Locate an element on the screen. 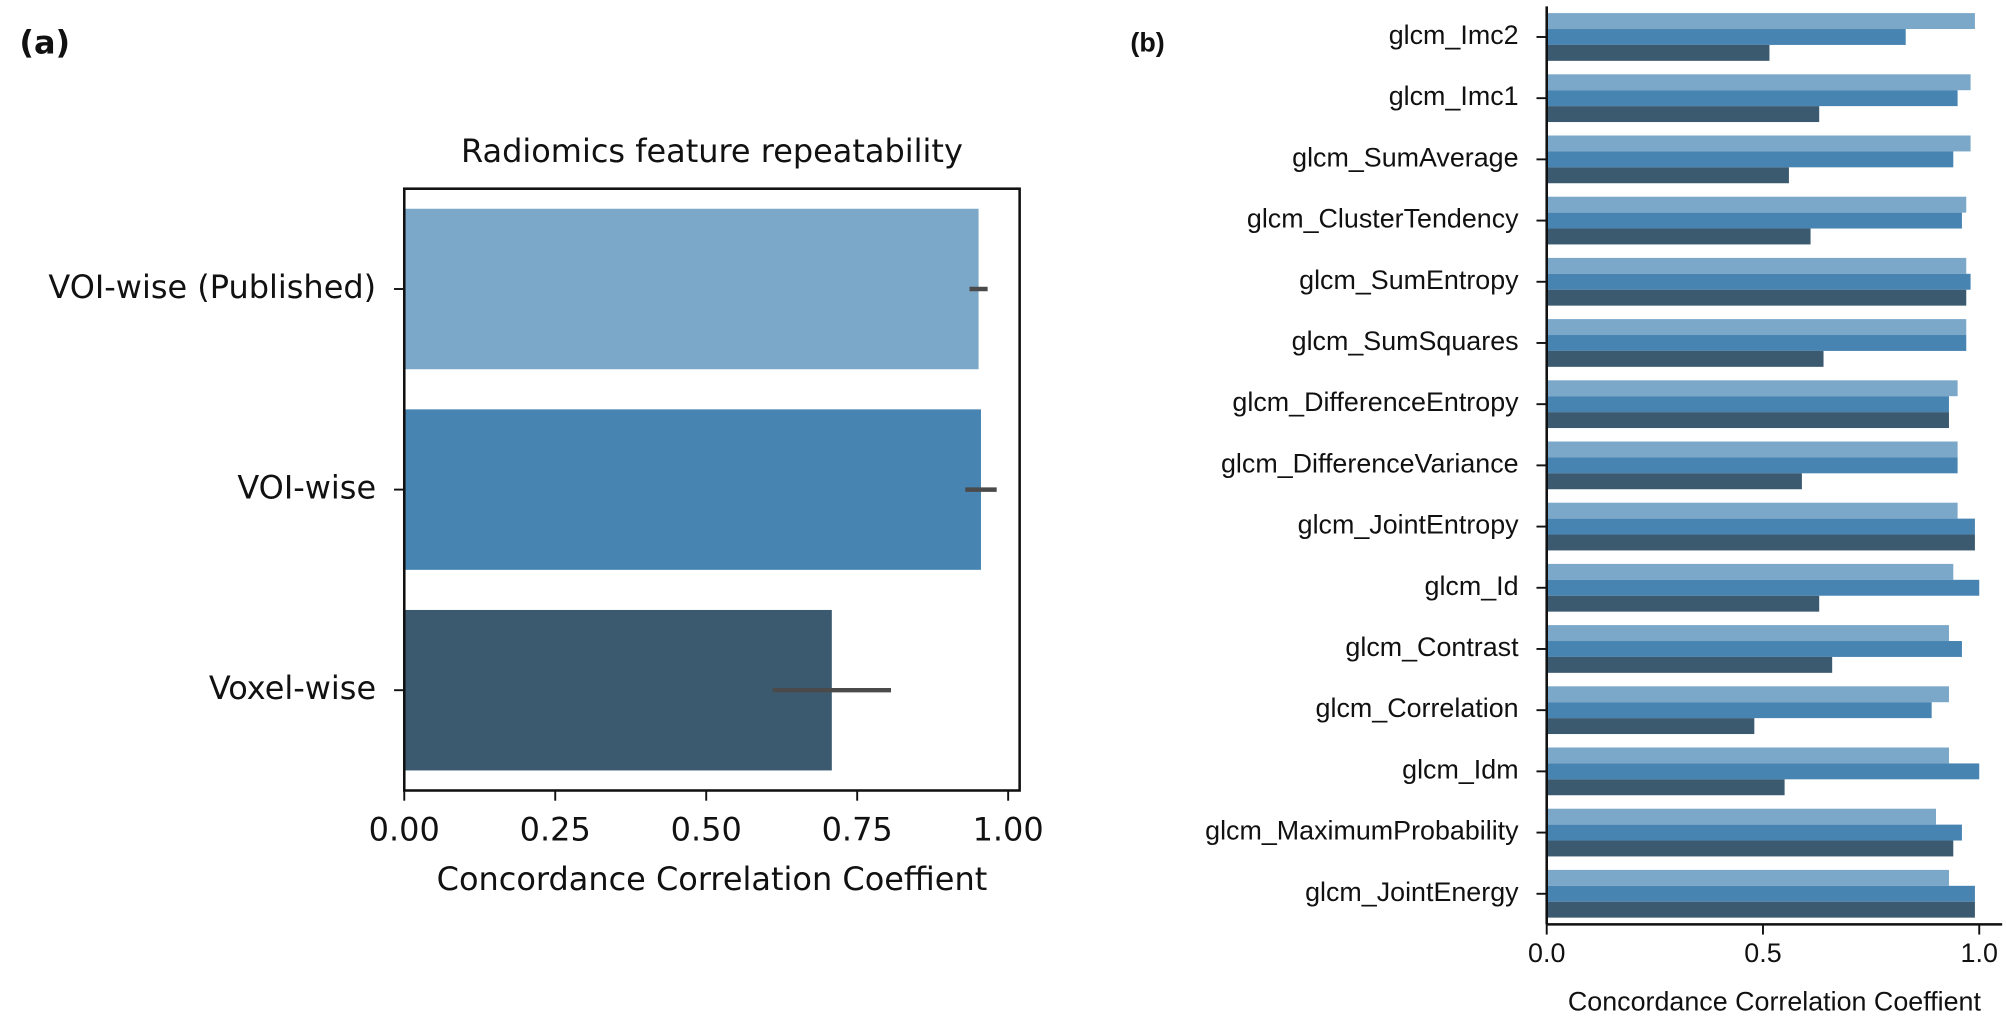 This screenshot has height=1020, width=2006. y-tick-label: Voxel-wise is located at coordinates (292, 688).